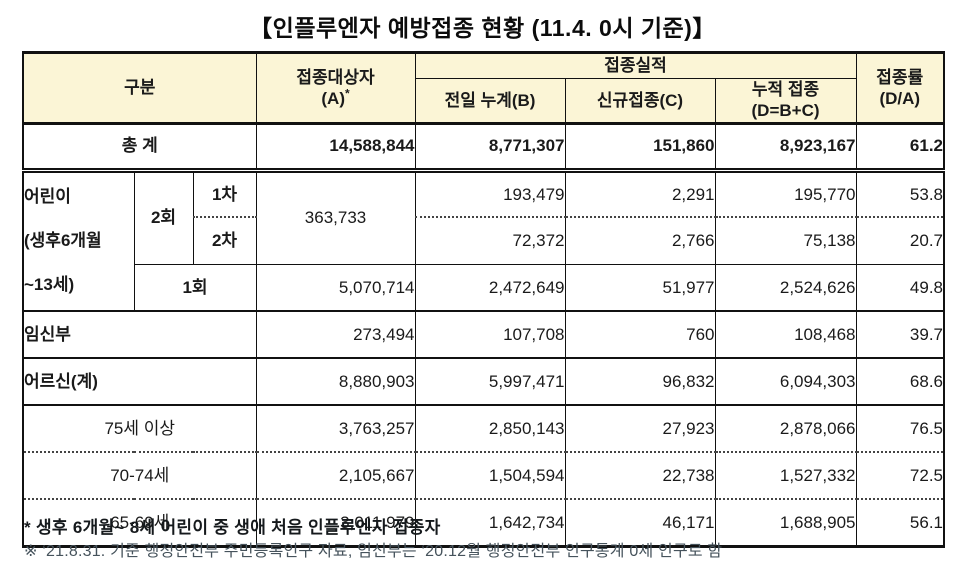 The height and width of the screenshot is (564, 965). I want to click on total-label: 총 계, so click(139, 148).